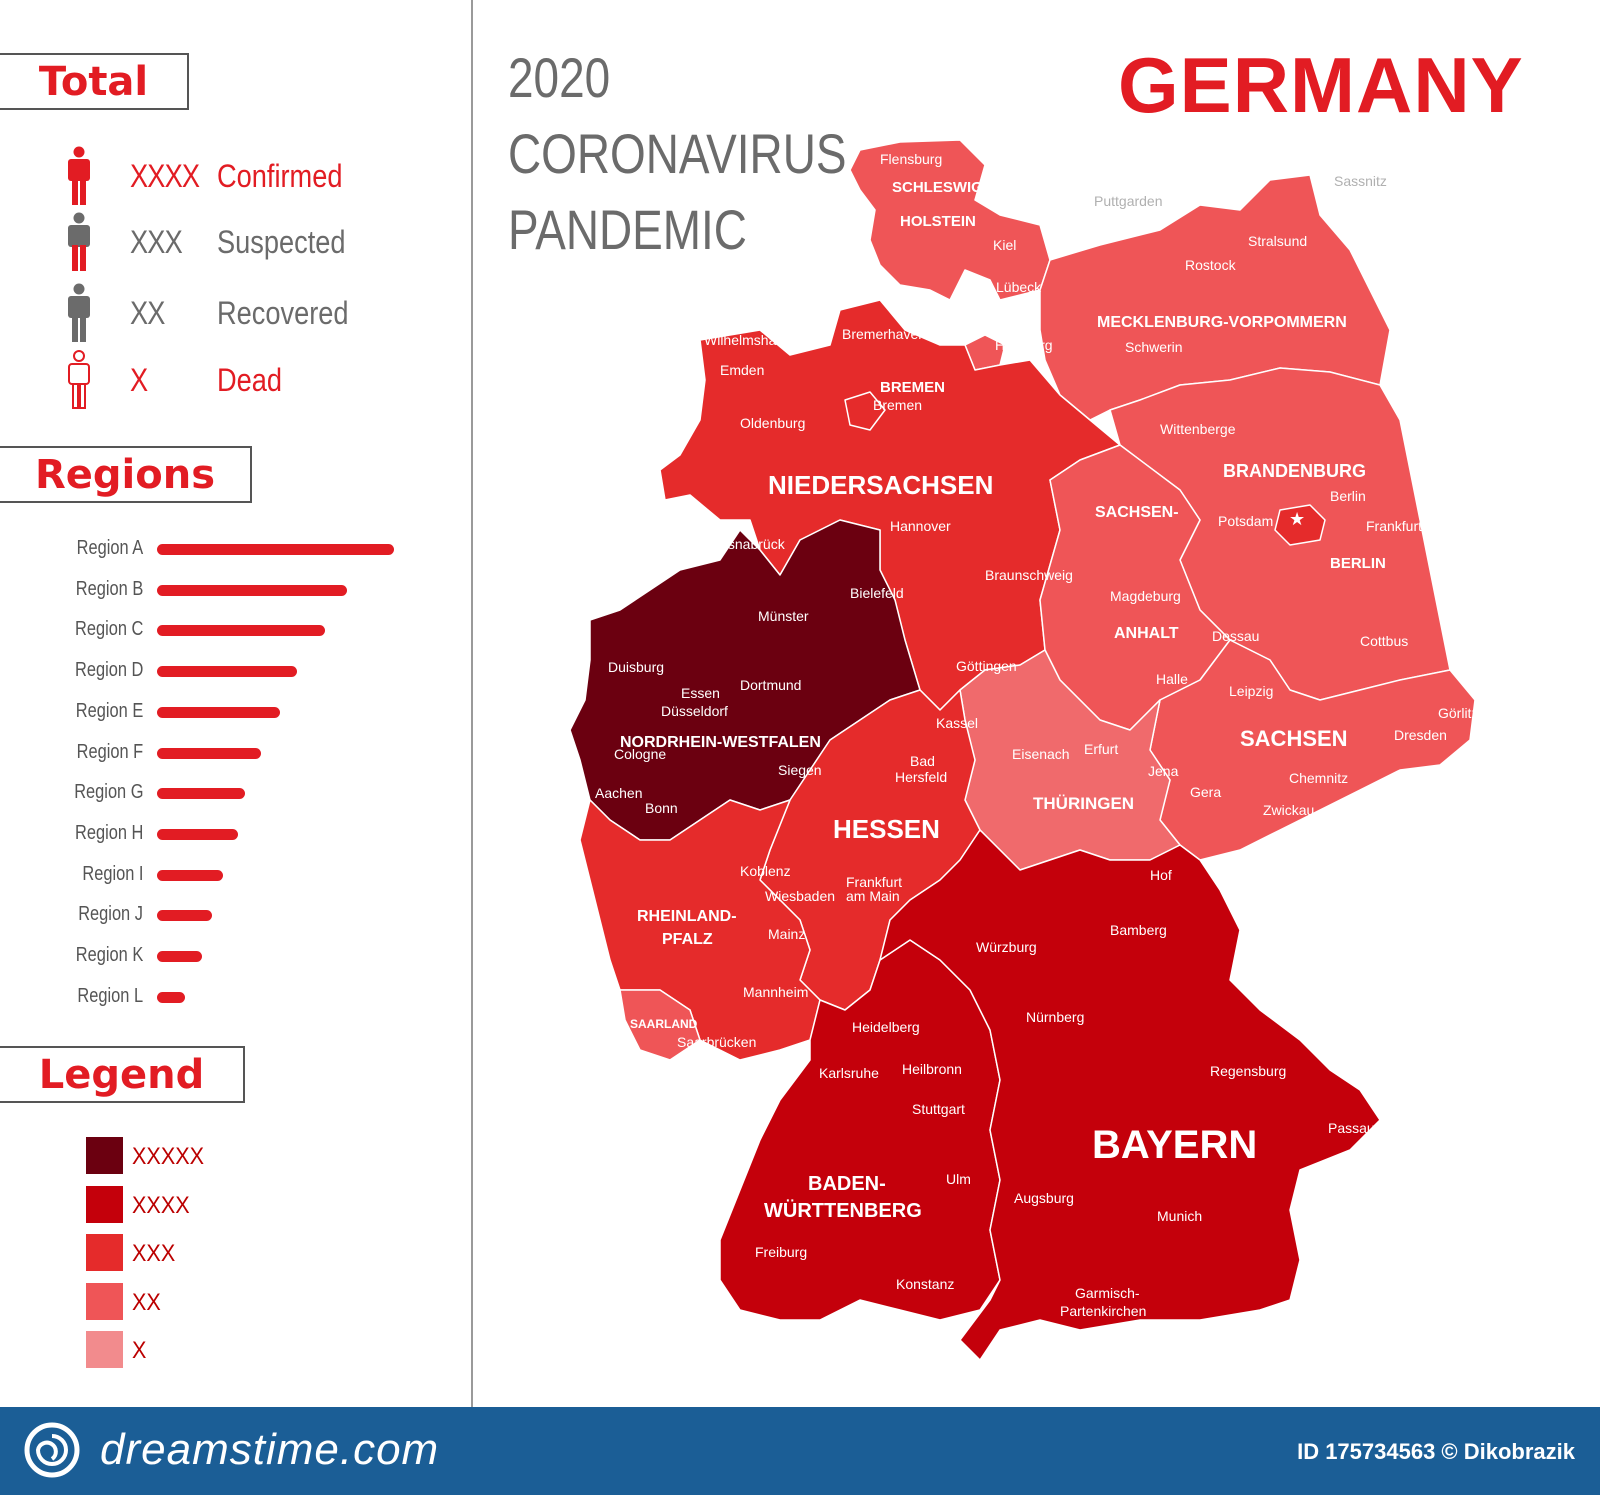 Image resolution: width=1600 pixels, height=1495 pixels. Describe the element at coordinates (687, 916) in the screenshot. I see `label-rheinland: RHEINLAND-` at that location.